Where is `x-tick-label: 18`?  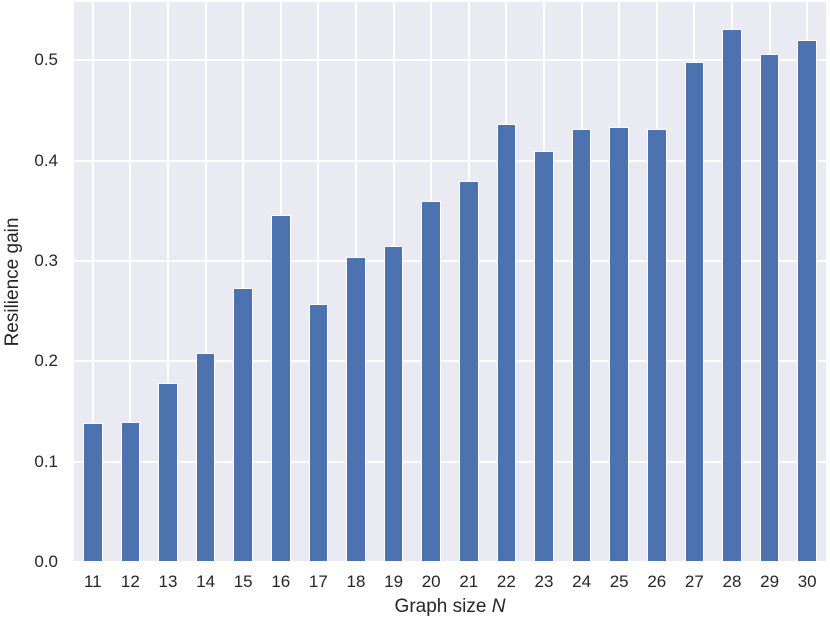 x-tick-label: 18 is located at coordinates (356, 581).